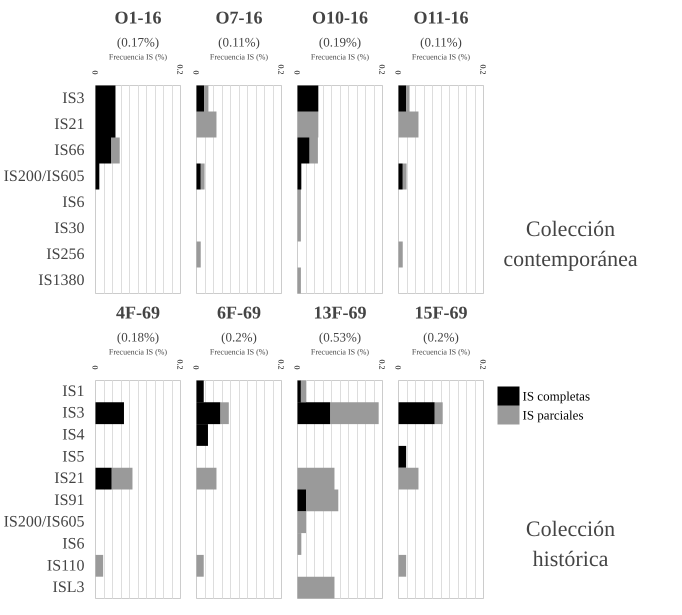  What do you see at coordinates (68, 587) in the screenshot?
I see `y-tick-label: ISL3` at bounding box center [68, 587].